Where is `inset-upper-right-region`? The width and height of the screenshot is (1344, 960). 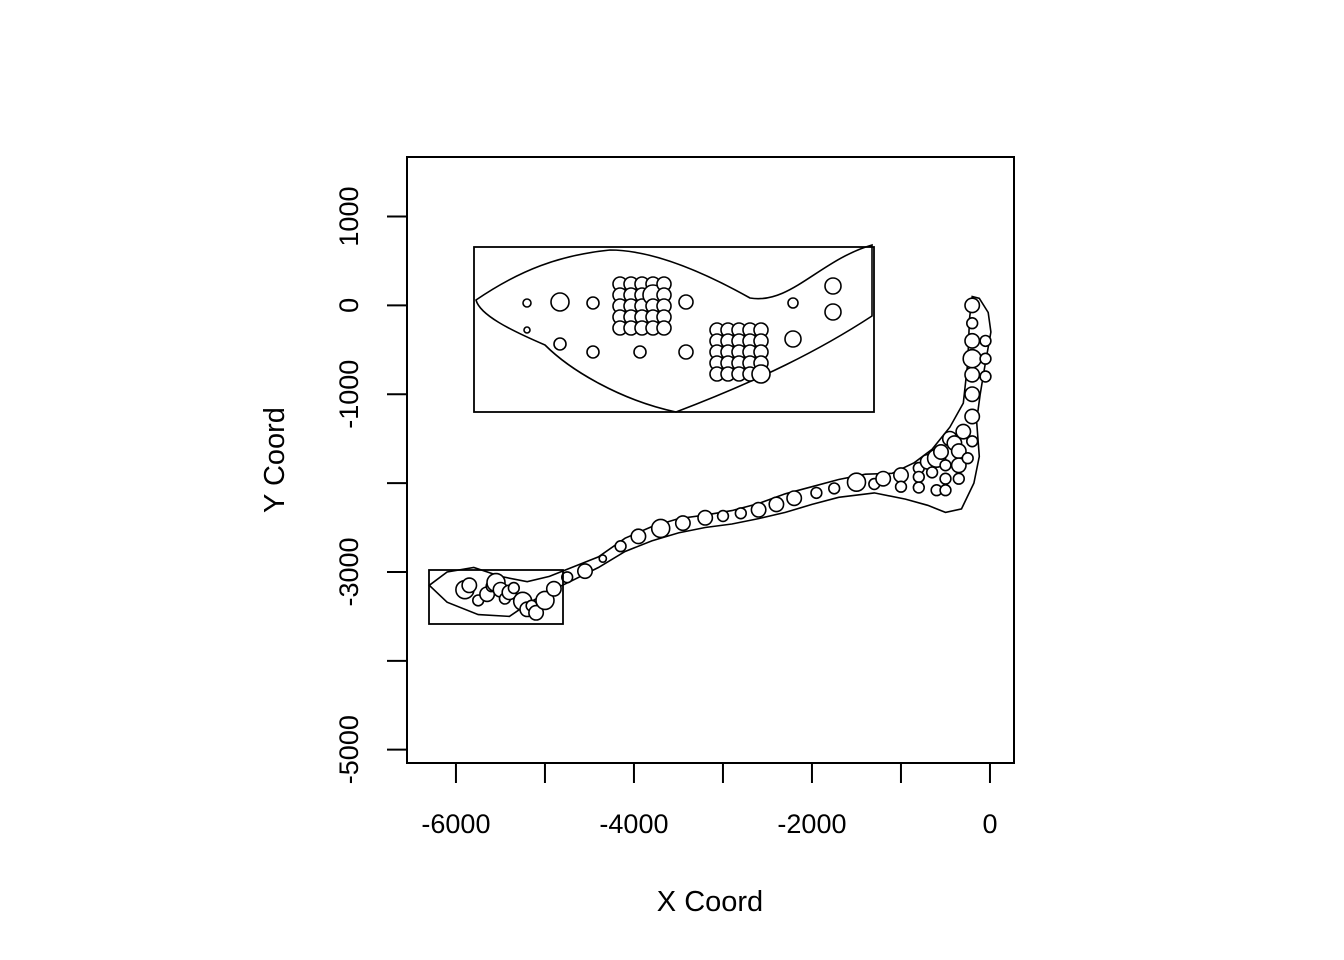 inset-upper-right-region is located at coordinates (674, 328).